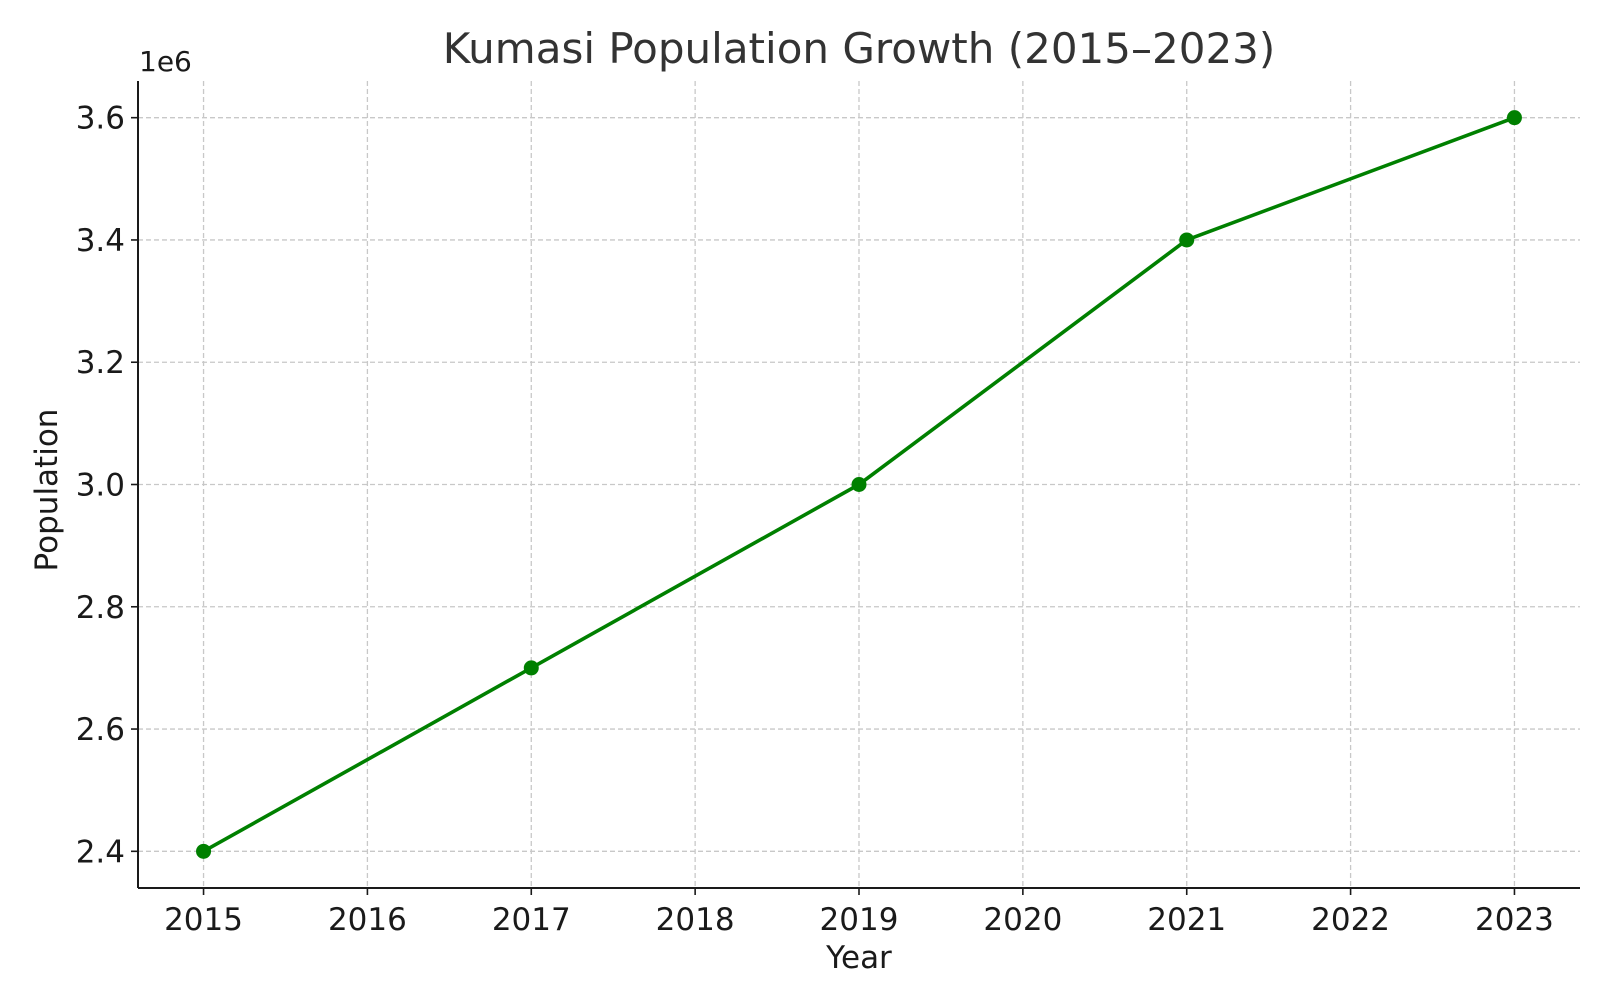 The width and height of the screenshot is (1600, 1000). Describe the element at coordinates (1186, 920) in the screenshot. I see `x-tick-label: 2021` at that location.